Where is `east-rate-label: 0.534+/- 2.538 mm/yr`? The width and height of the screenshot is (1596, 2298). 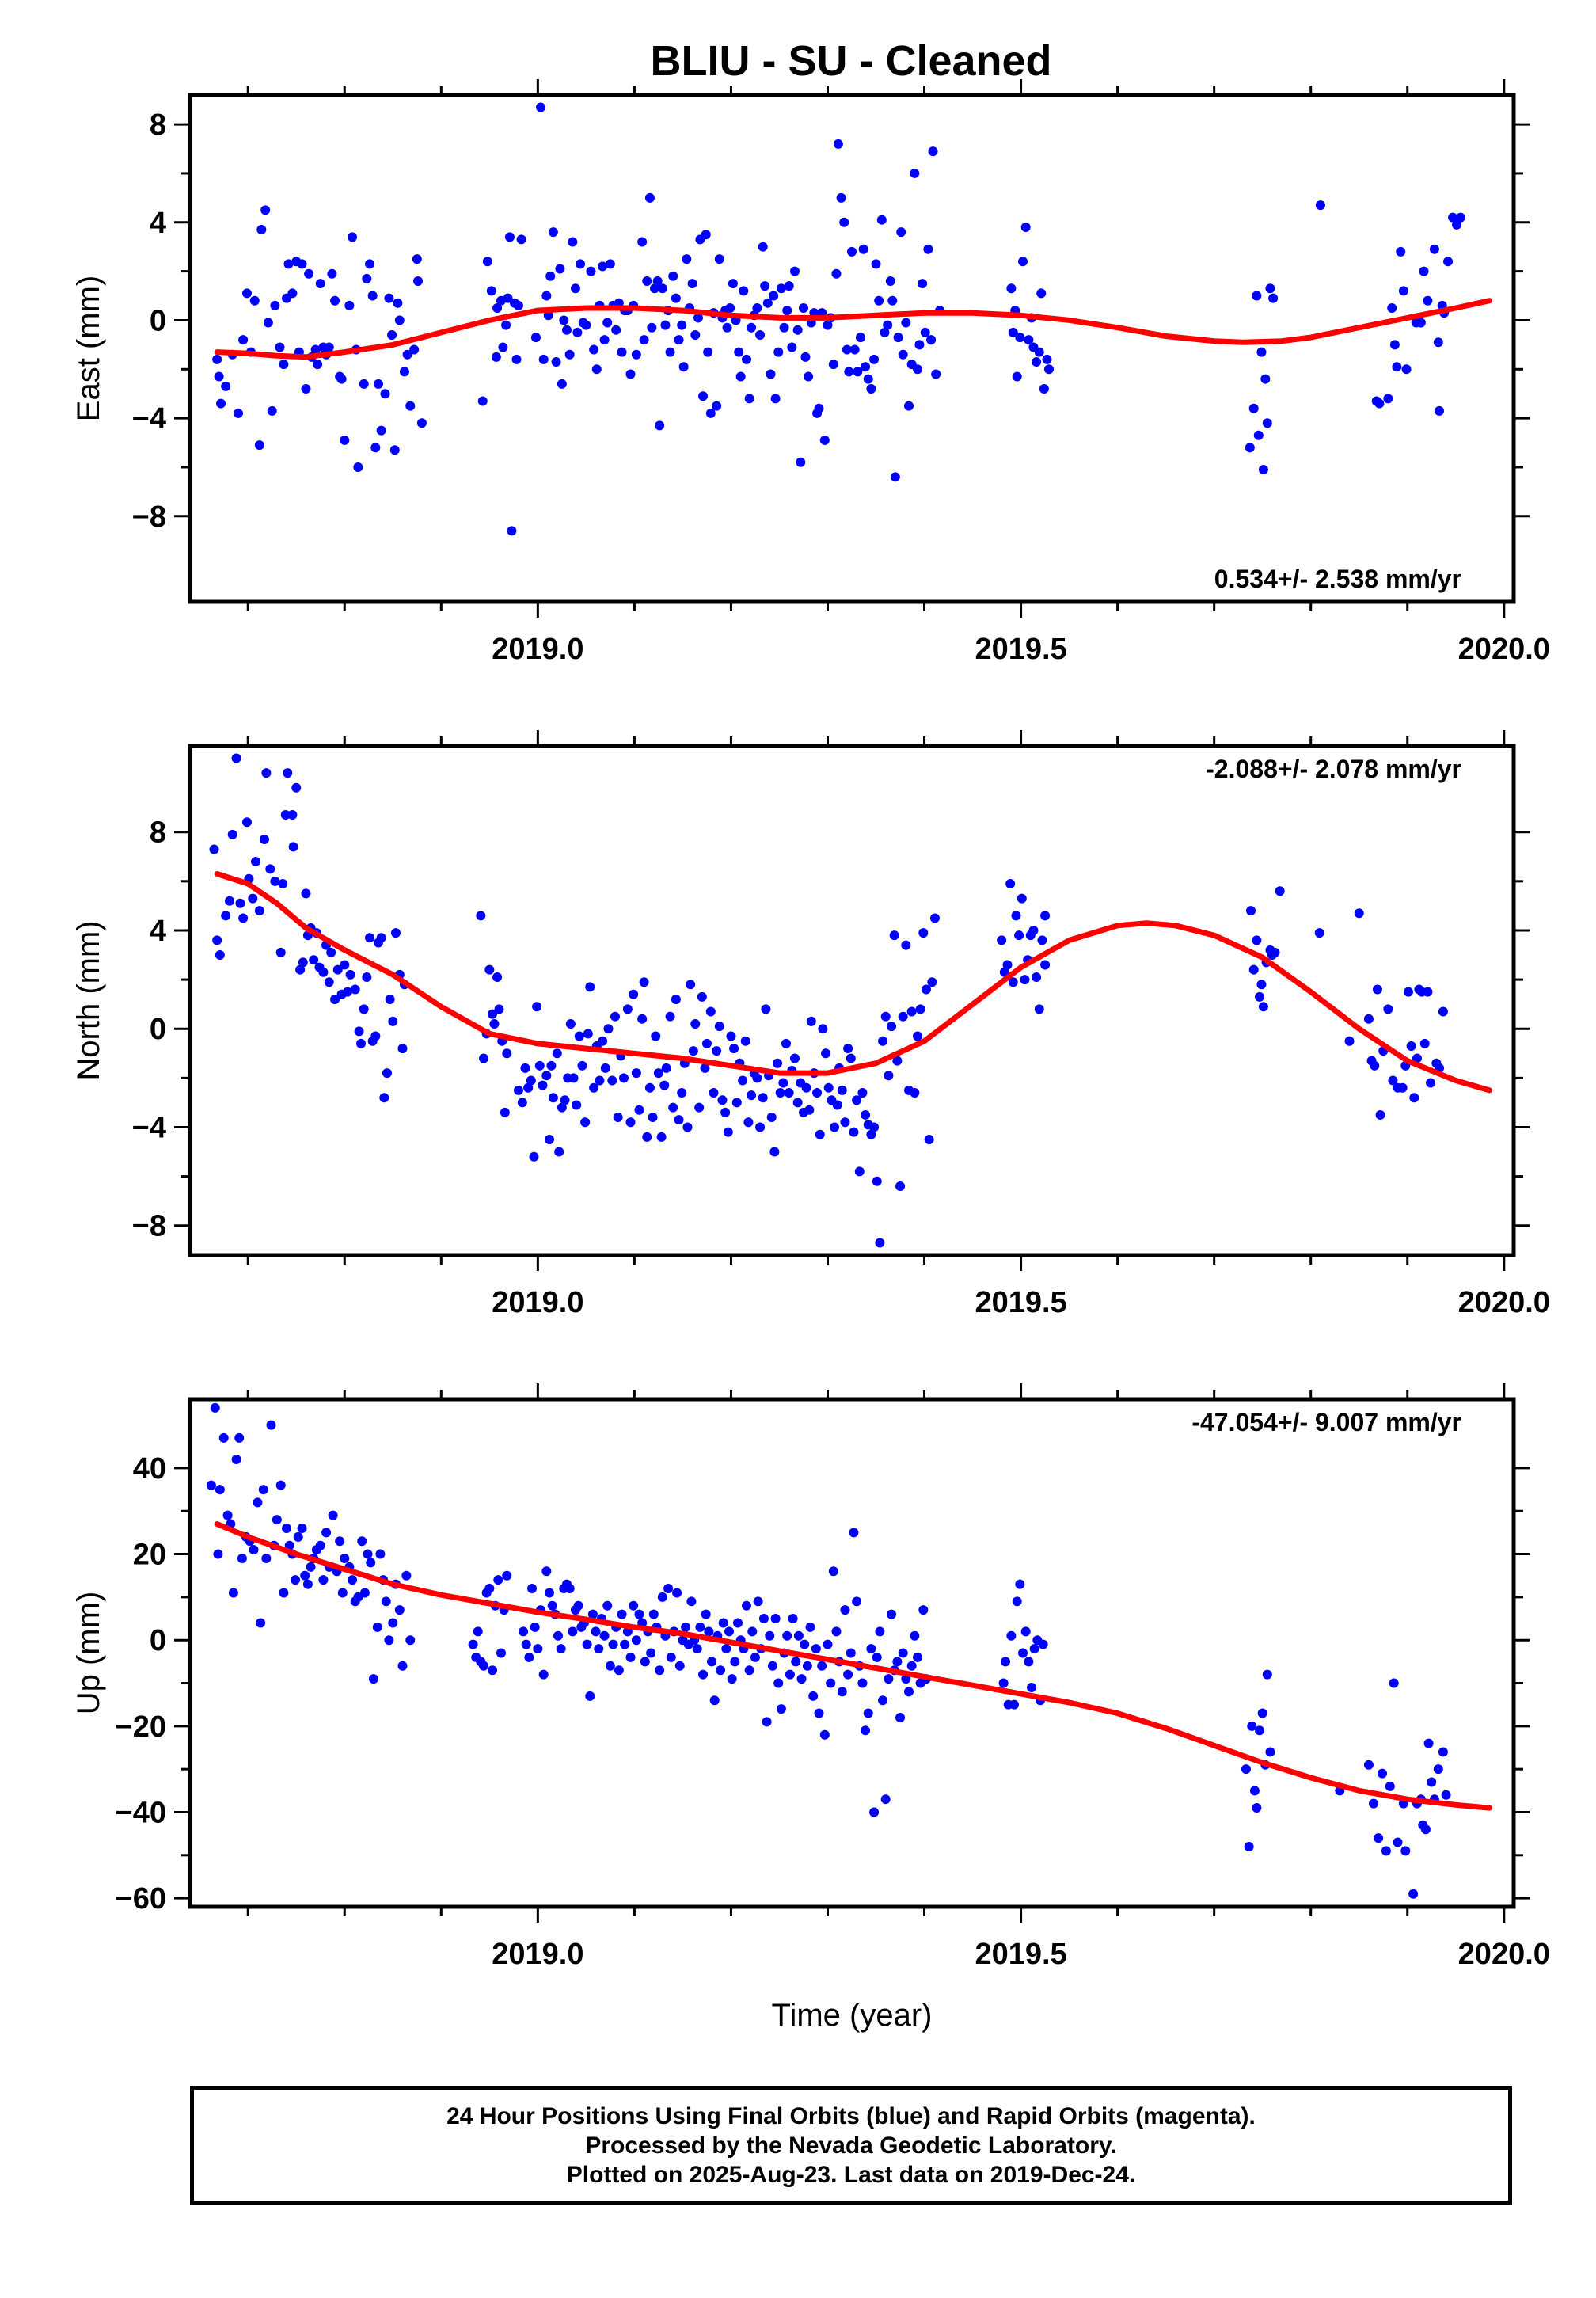
east-rate-label: 0.534+/- 2.538 mm/yr is located at coordinates (1337, 579).